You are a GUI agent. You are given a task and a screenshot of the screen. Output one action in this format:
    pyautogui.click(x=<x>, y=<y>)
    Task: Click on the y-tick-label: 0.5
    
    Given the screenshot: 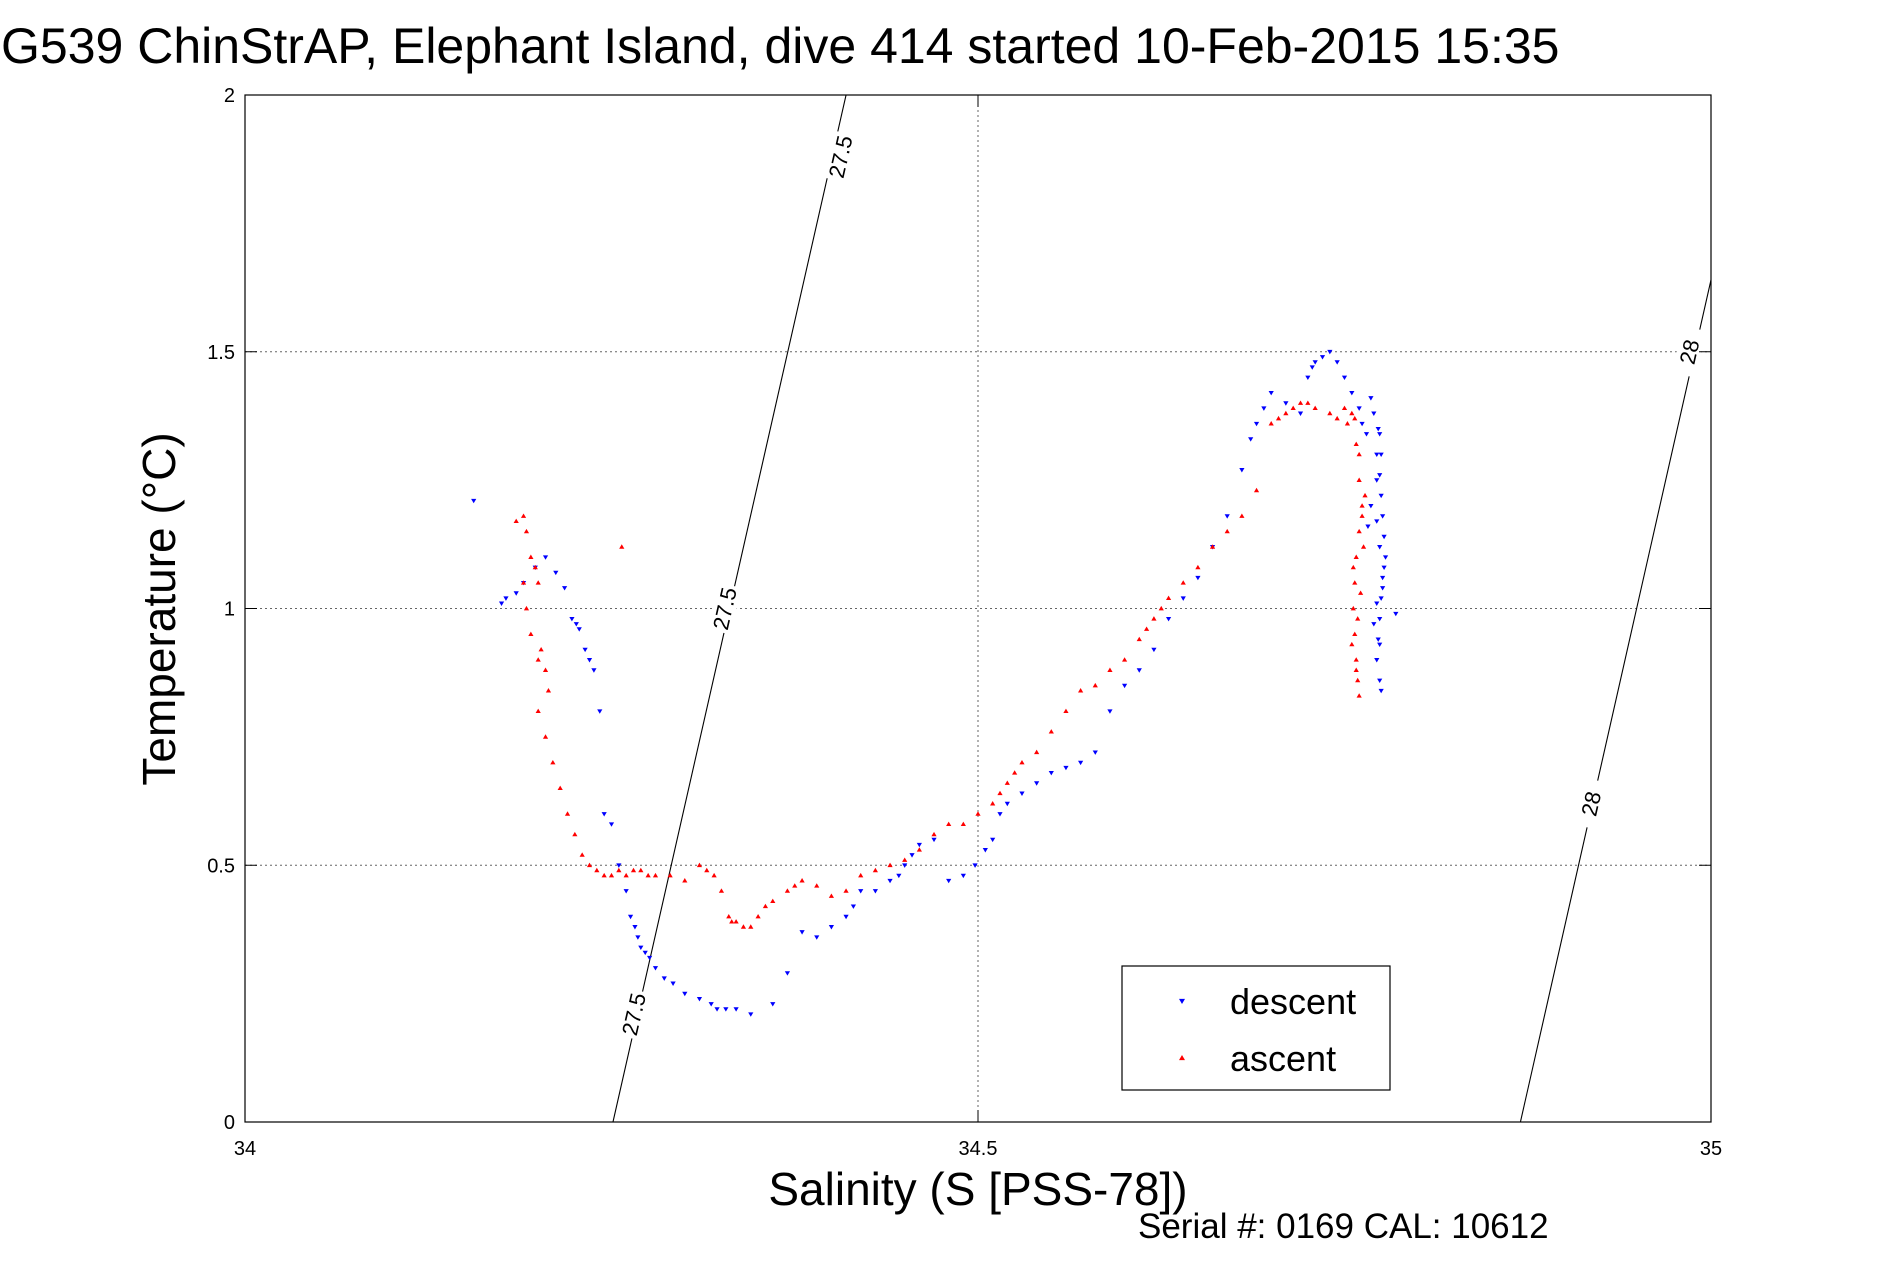 What is the action you would take?
    pyautogui.click(x=221, y=866)
    